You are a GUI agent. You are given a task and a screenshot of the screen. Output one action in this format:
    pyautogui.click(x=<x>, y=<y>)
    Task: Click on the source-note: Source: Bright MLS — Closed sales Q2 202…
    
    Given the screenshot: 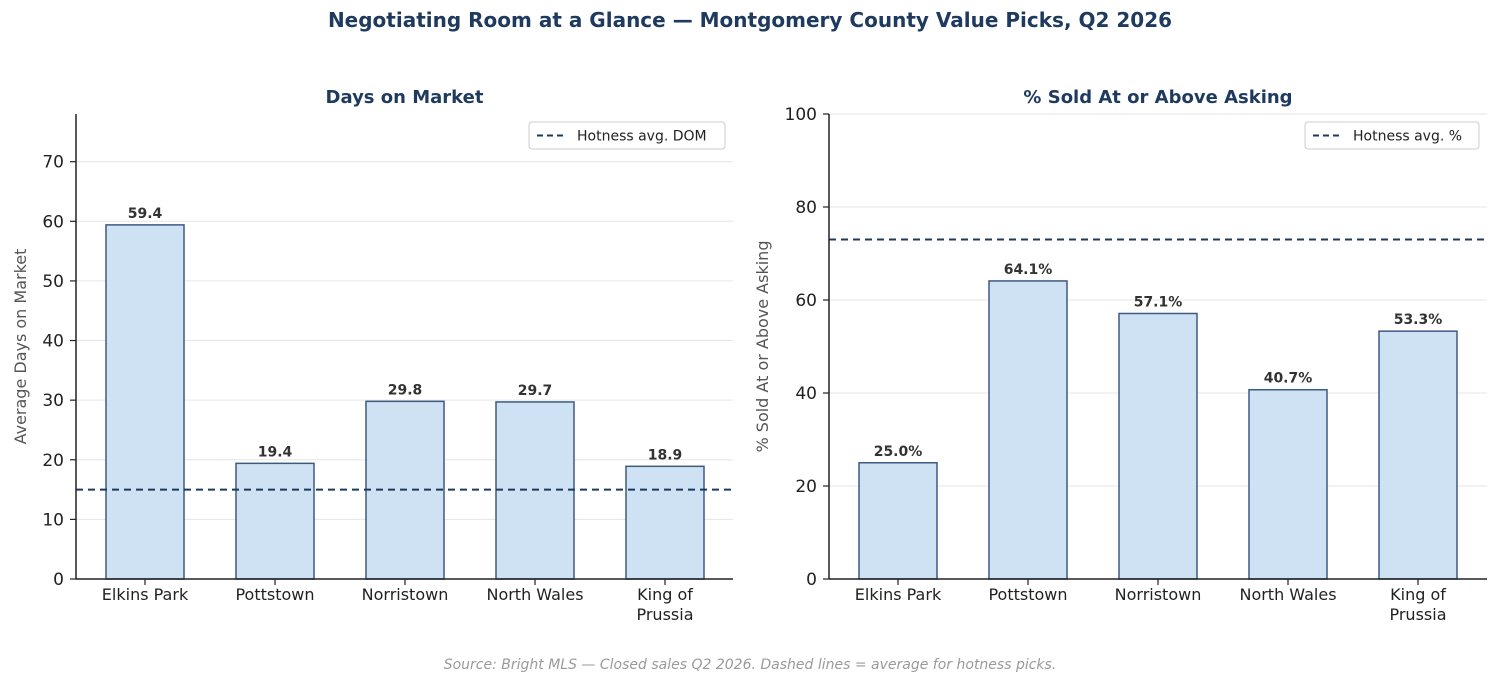 What is the action you would take?
    pyautogui.click(x=750, y=665)
    